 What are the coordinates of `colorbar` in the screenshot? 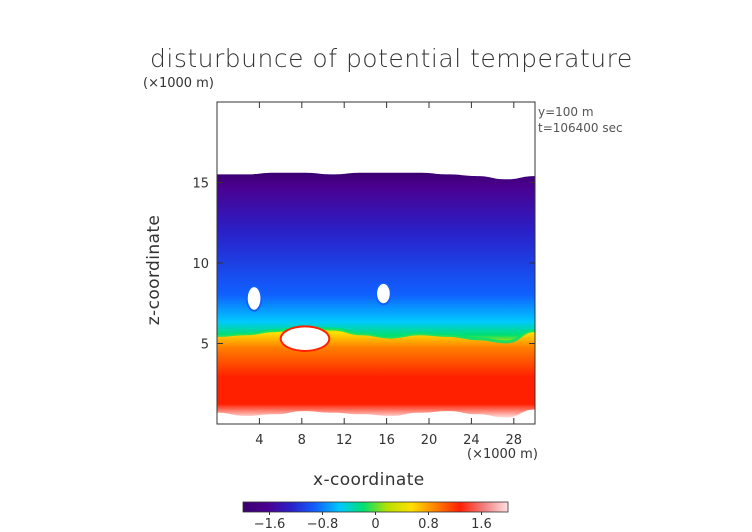 It's located at (375, 507).